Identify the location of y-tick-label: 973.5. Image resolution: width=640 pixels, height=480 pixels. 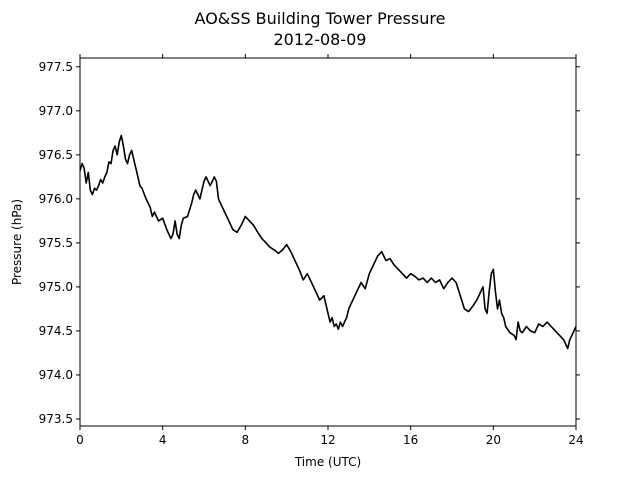
(56, 419).